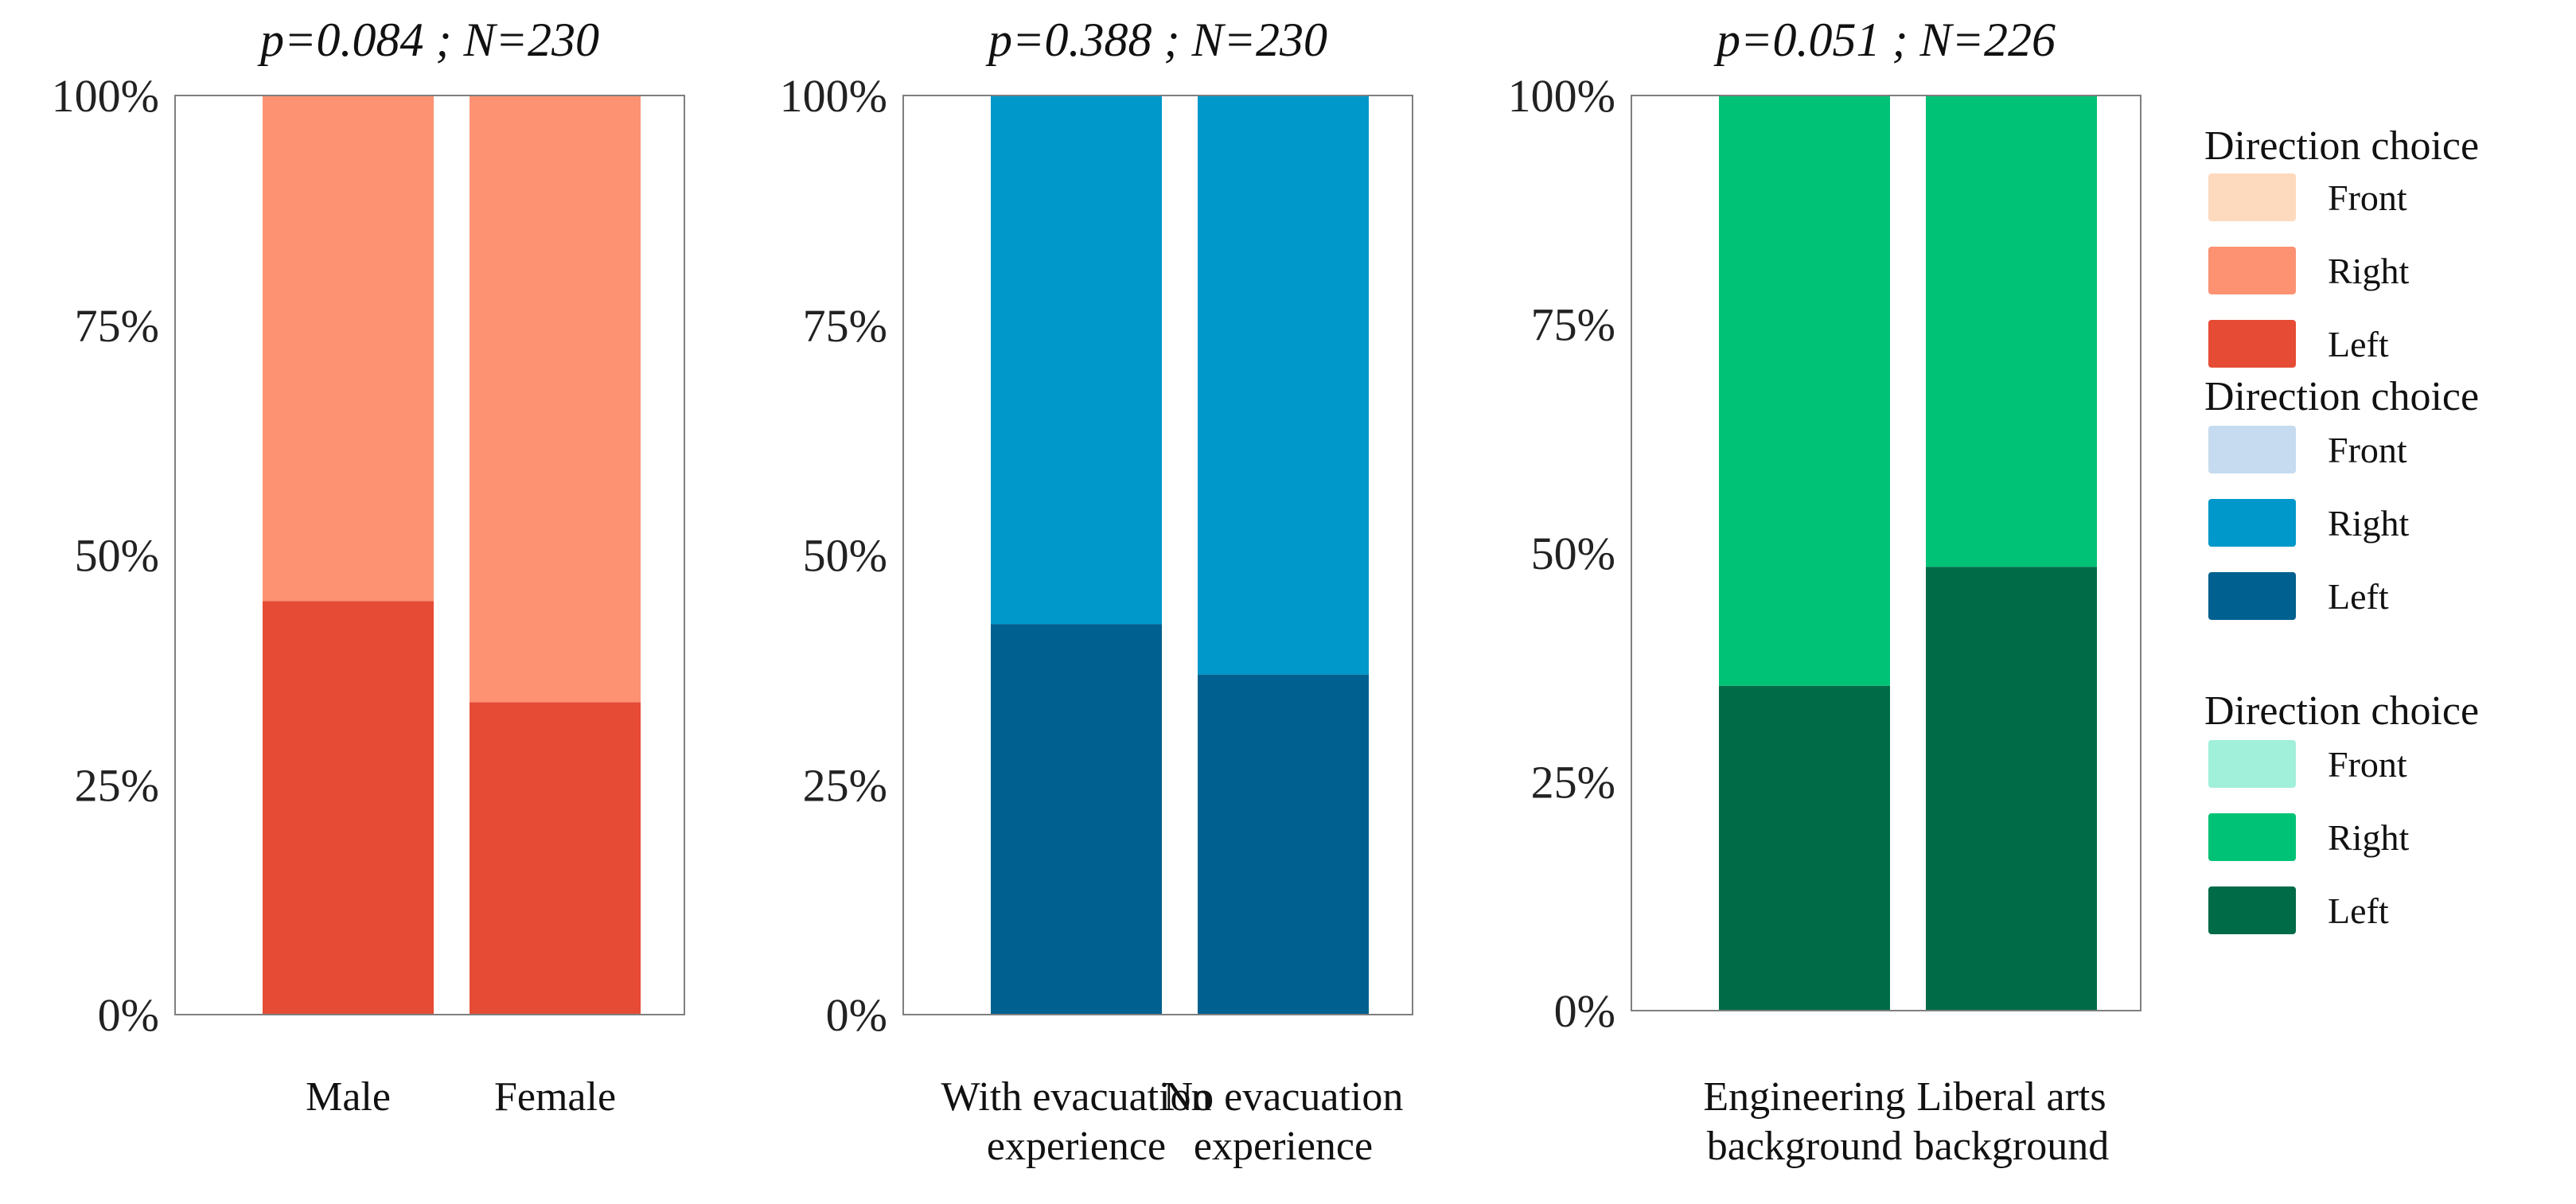  What do you see at coordinates (845, 785) in the screenshot?
I see `y-tick-label-2-1: 25%` at bounding box center [845, 785].